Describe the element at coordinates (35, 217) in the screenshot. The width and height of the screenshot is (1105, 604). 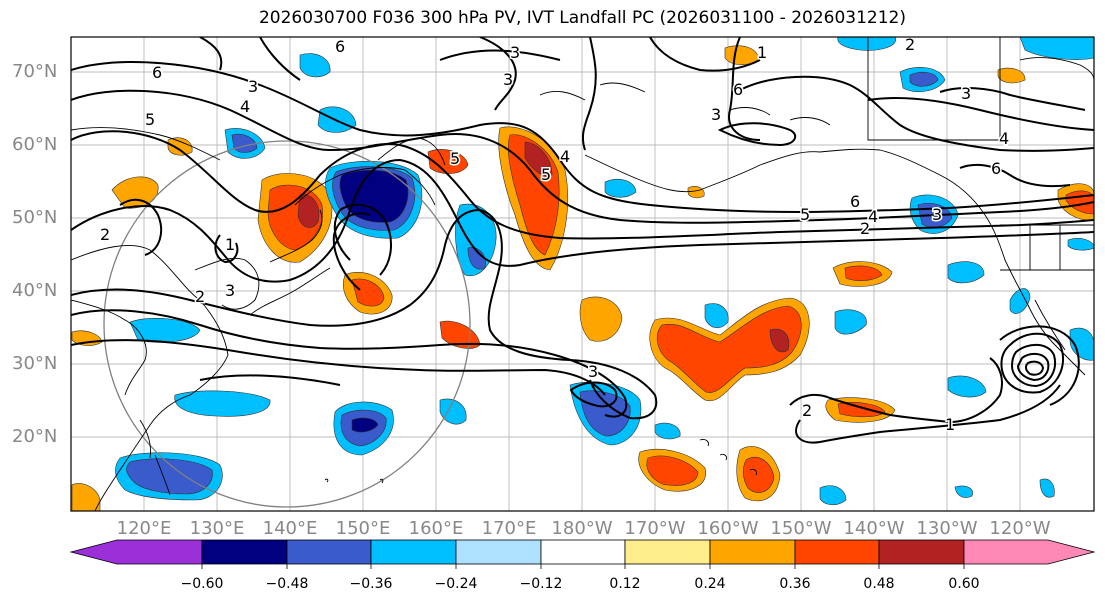
I see `lat-label-50n: 50°N` at that location.